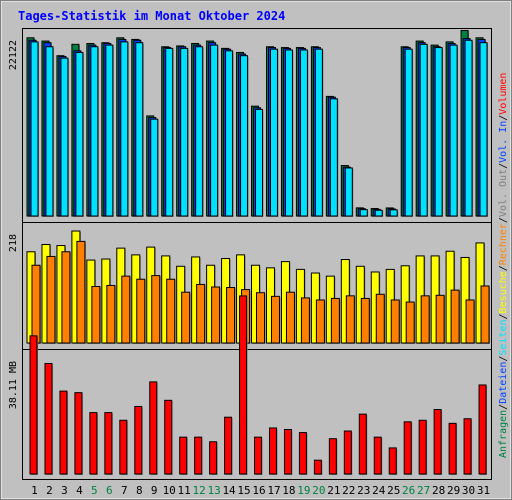 The image size is (512, 500). Describe the element at coordinates (288, 490) in the screenshot. I see `day-label-18: 18` at that location.